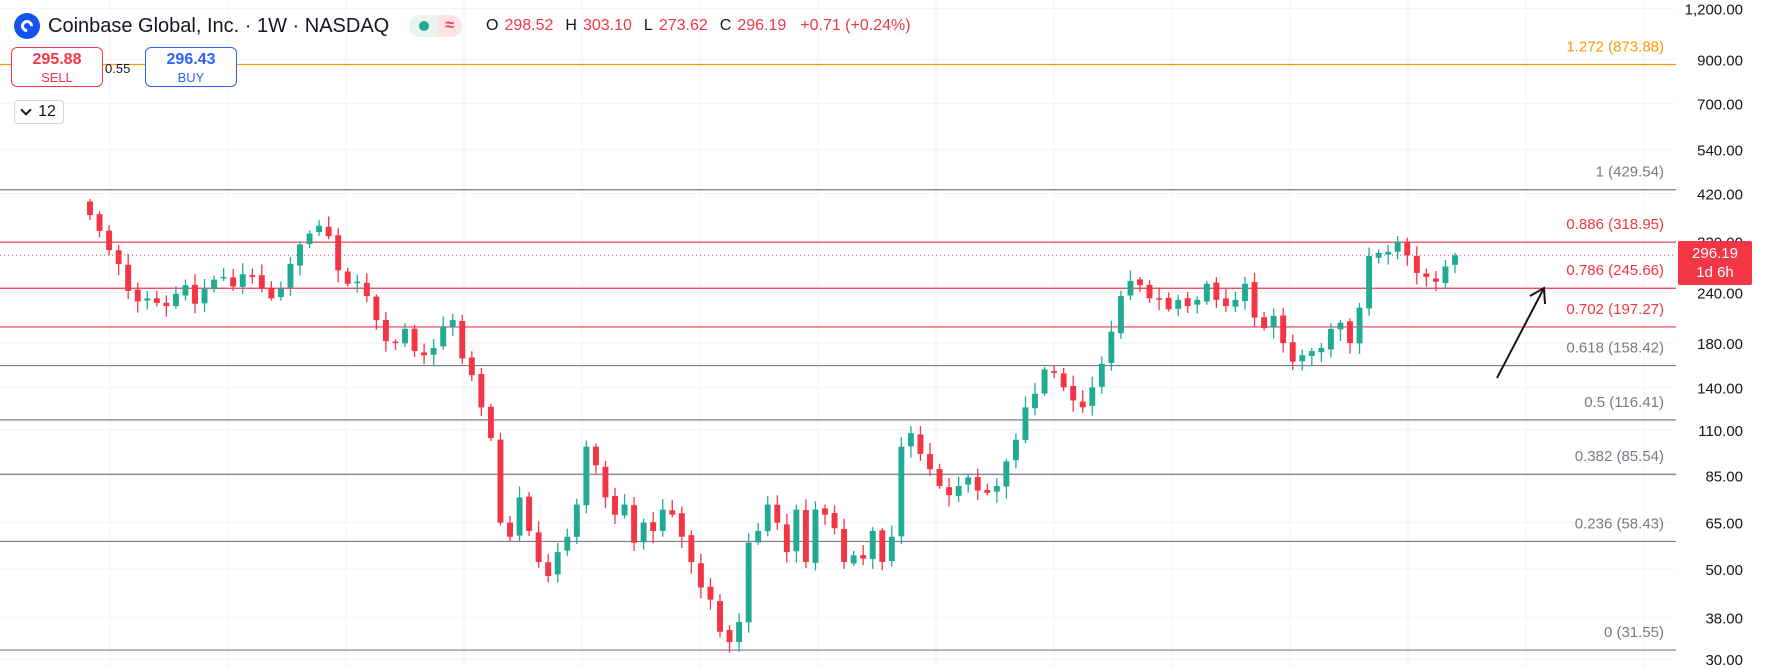  I want to click on fib-level-label: 1.272 (873.88), so click(1615, 47).